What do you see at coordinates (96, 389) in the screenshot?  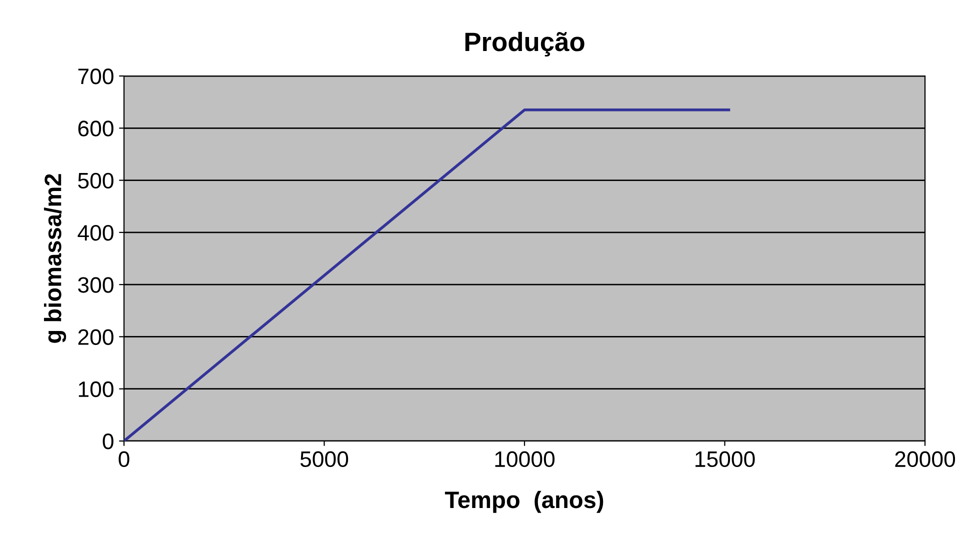 I see `y-tick-label: 100` at bounding box center [96, 389].